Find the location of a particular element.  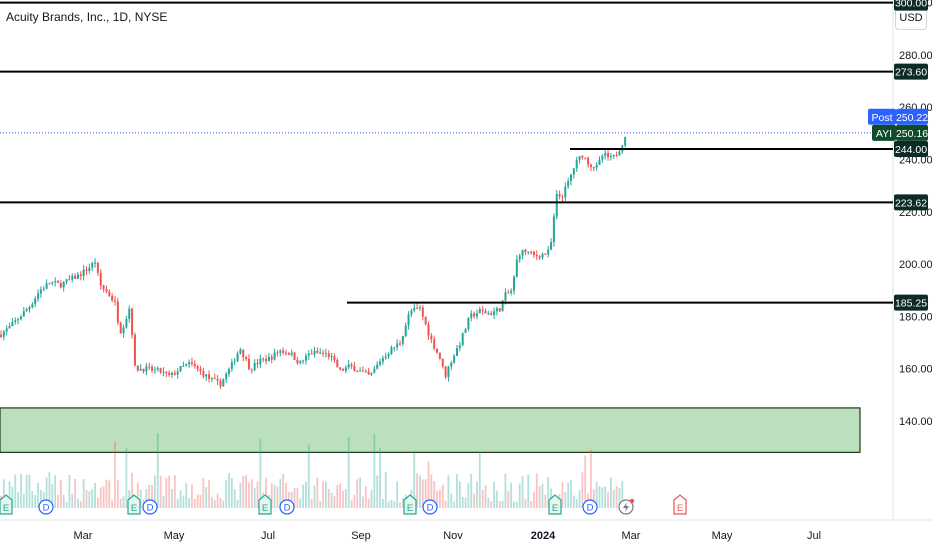

last-price-bg is located at coordinates (912, 132).